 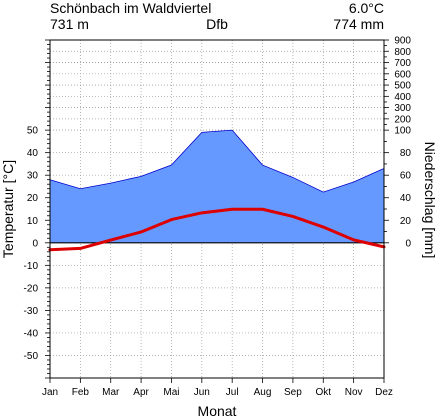 I want to click on x-tick-label: Jan, so click(x=50, y=392).